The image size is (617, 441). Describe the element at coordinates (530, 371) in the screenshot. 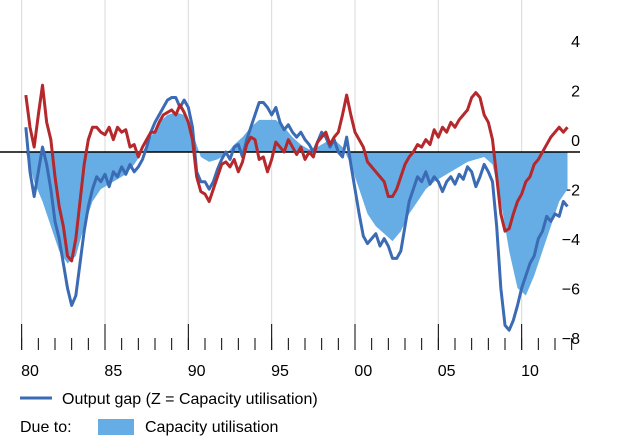

I see `x-tick-label: 10` at that location.